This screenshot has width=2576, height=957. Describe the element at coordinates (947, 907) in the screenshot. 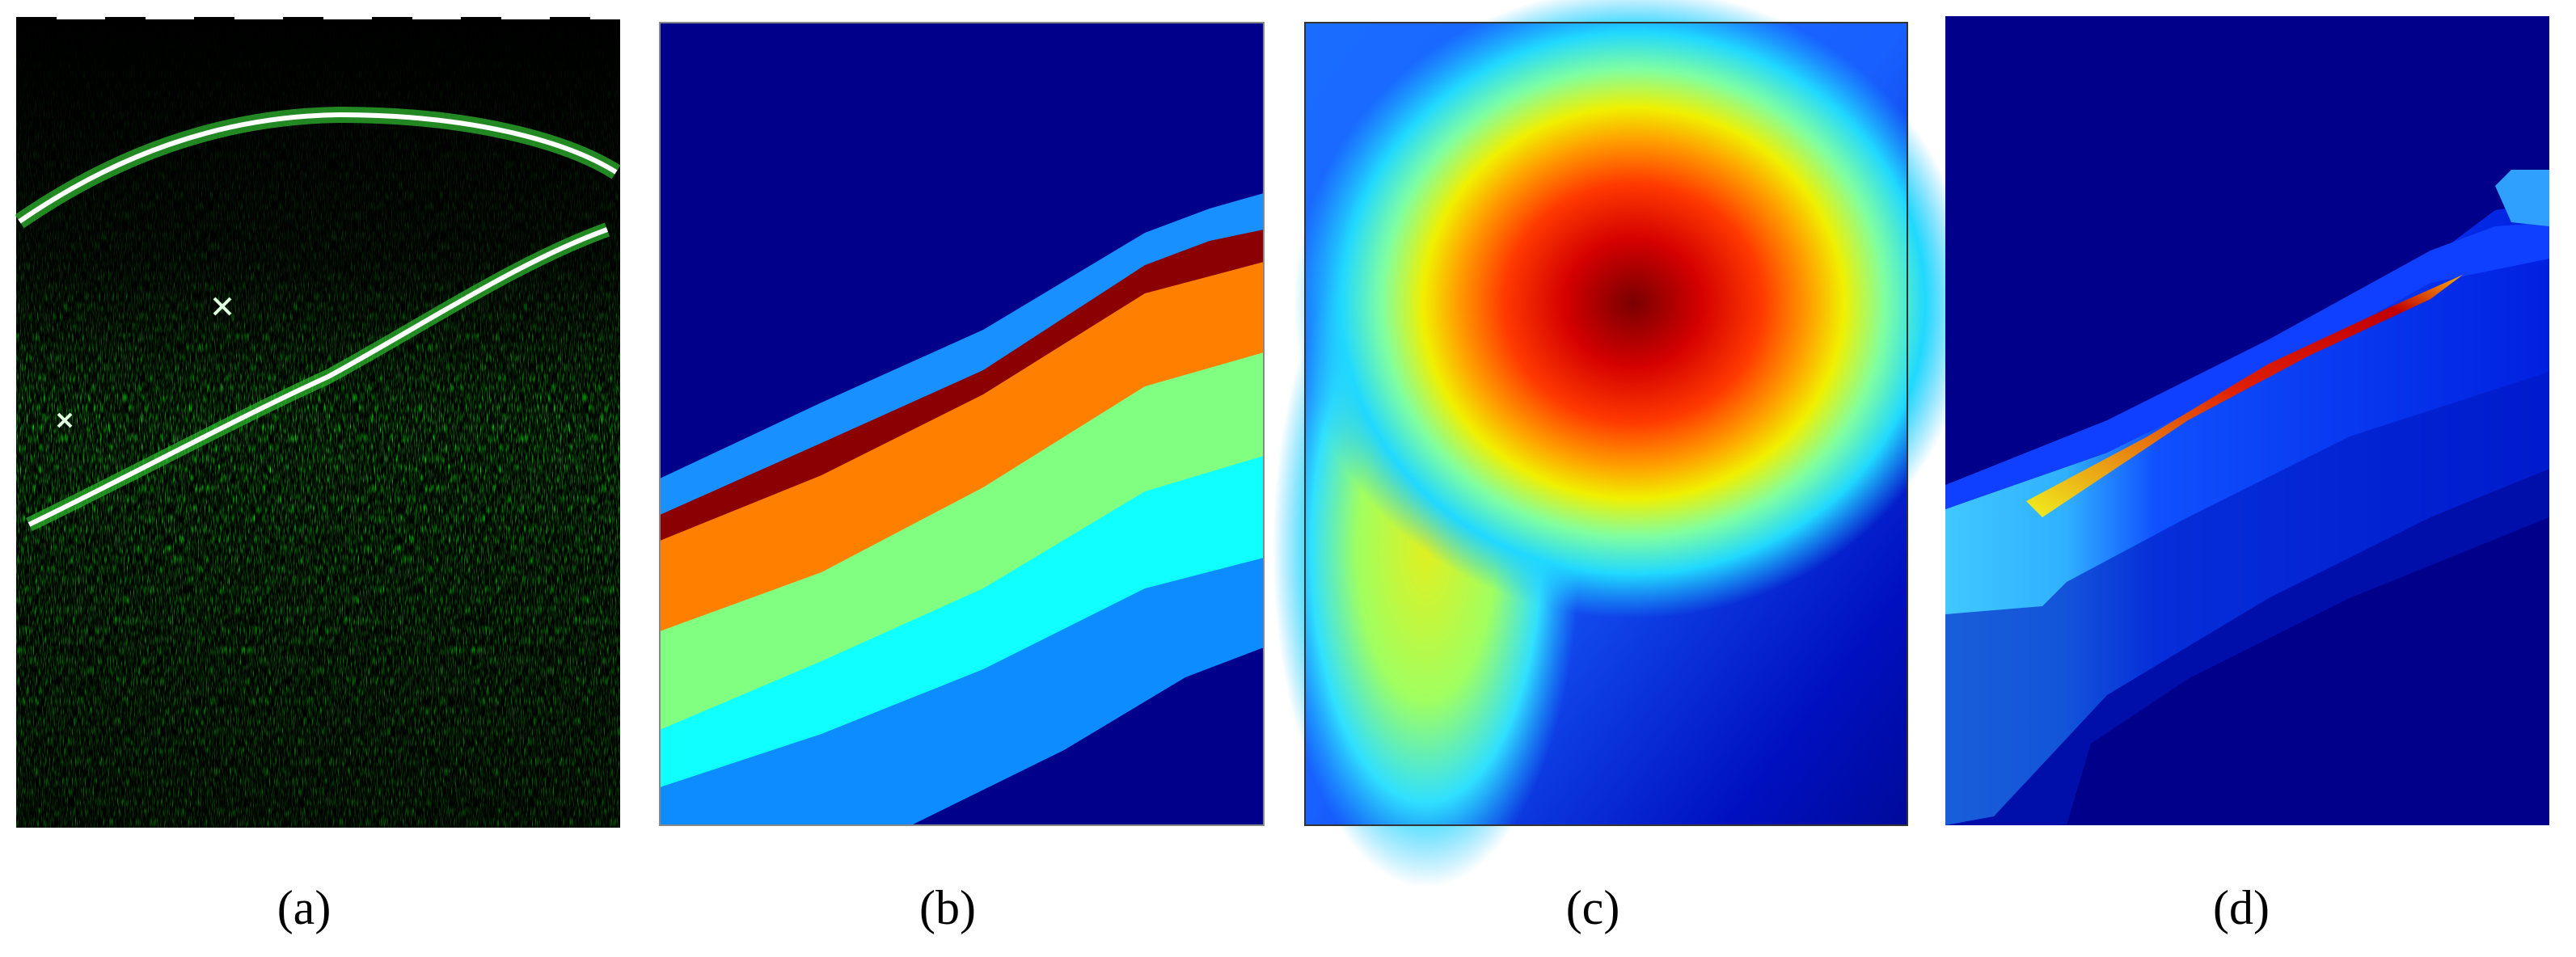

I see `panel-label: (b)` at that location.